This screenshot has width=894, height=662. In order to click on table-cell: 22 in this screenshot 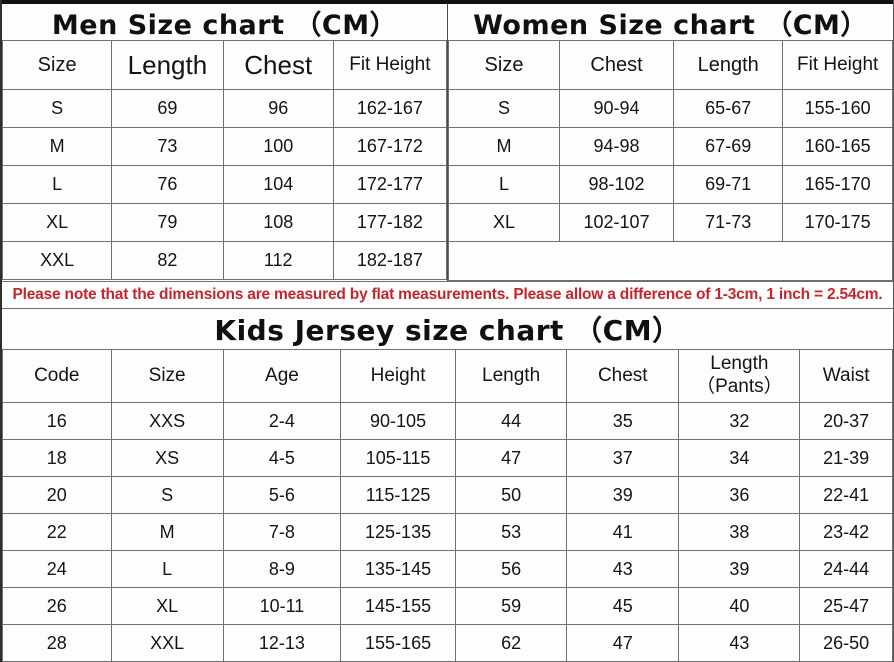, I will do `click(57, 532)`.